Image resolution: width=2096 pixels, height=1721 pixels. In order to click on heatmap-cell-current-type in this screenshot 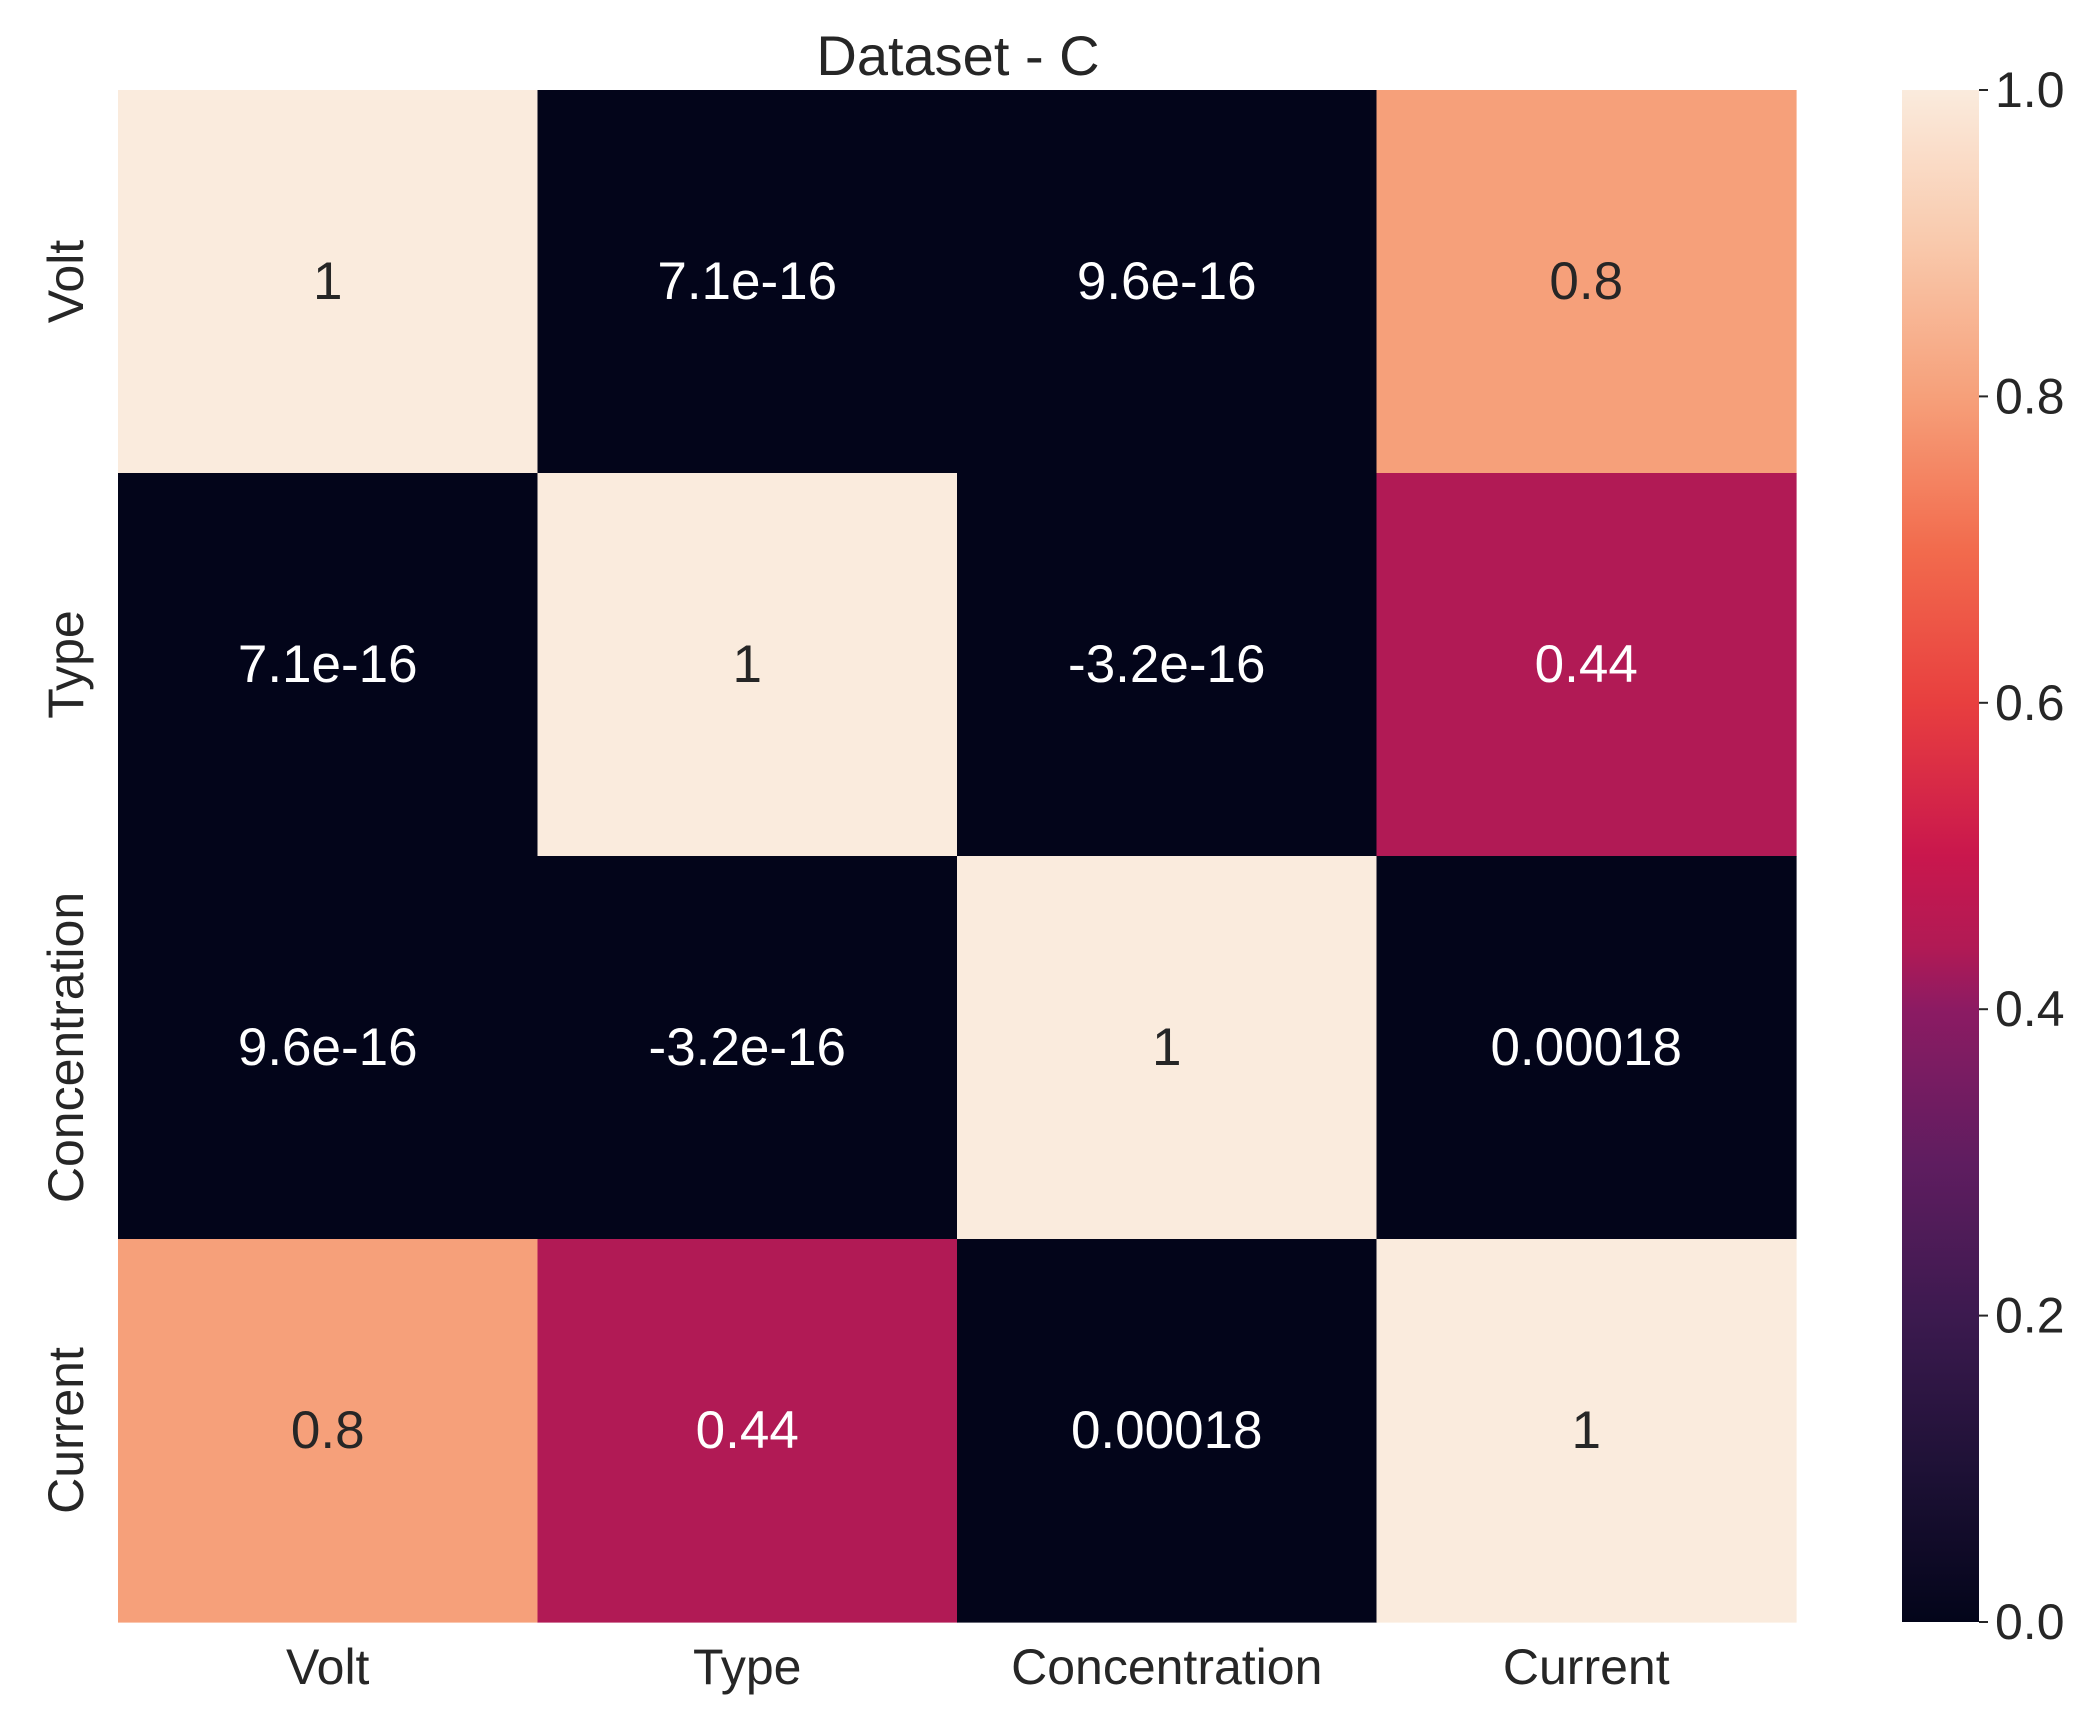, I will do `click(747, 1431)`.